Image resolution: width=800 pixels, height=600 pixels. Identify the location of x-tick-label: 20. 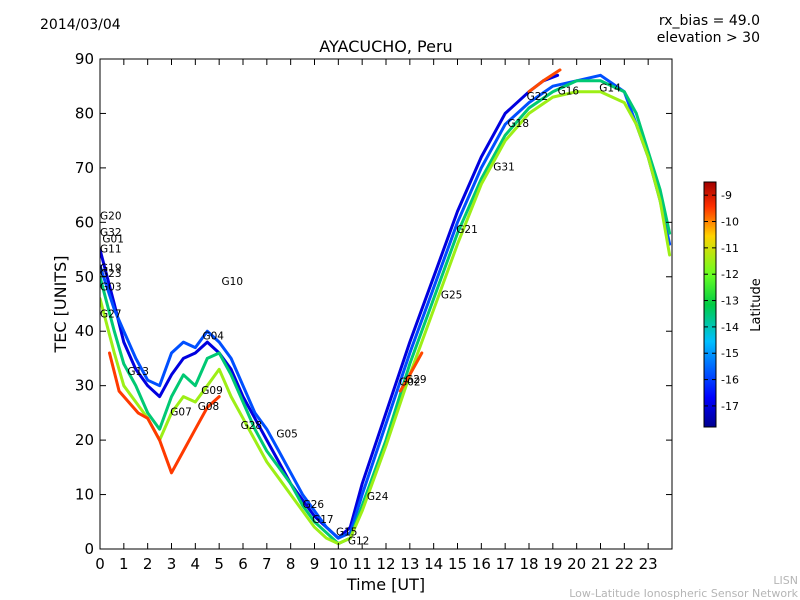
(576, 564).